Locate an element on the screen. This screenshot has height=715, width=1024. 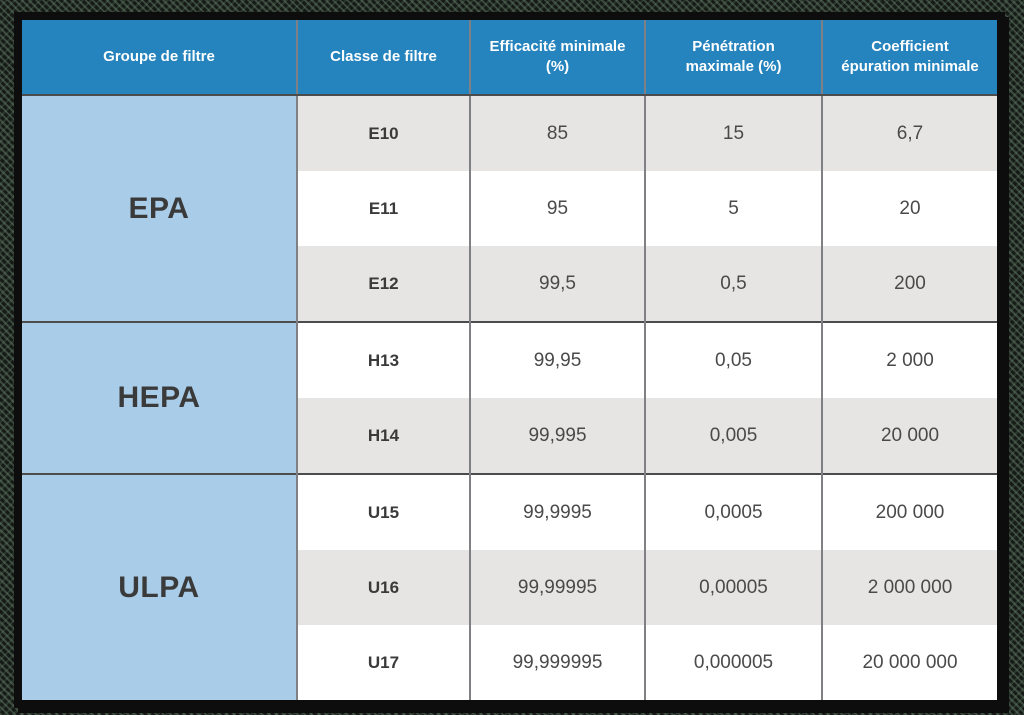
penetration-cell-h13: 0,05 is located at coordinates (733, 359).